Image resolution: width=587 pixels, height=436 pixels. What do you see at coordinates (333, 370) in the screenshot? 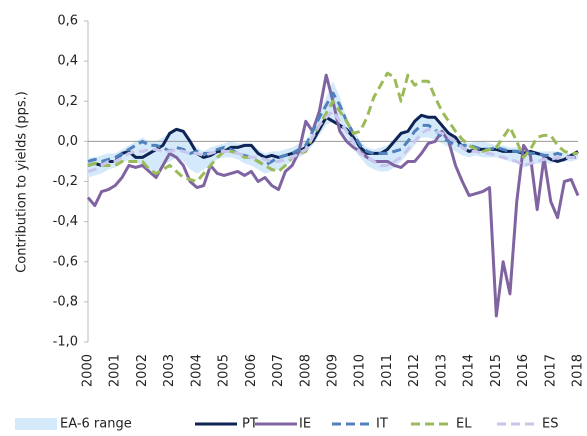
I see `x-tick-label: 2009` at bounding box center [333, 370].